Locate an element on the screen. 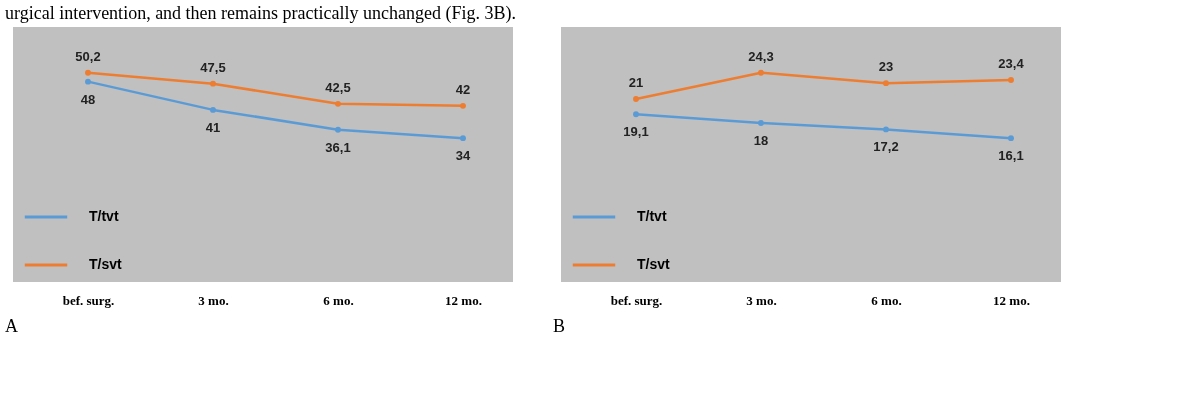 The width and height of the screenshot is (1198, 401). text: A is located at coordinates (11, 326).